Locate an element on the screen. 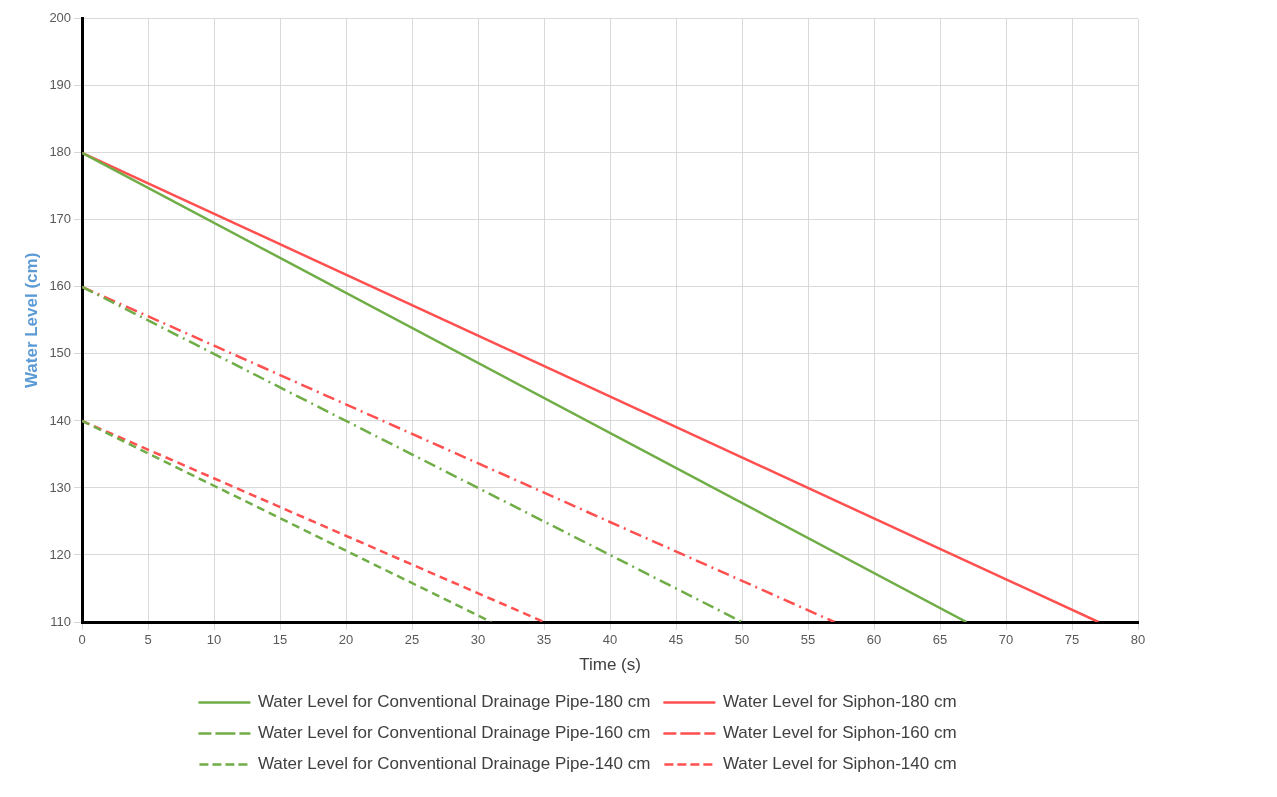 This screenshot has height=797, width=1277. legend-label: Water Level for Conventional Drainage Pipe-160 cm is located at coordinates (454, 733).